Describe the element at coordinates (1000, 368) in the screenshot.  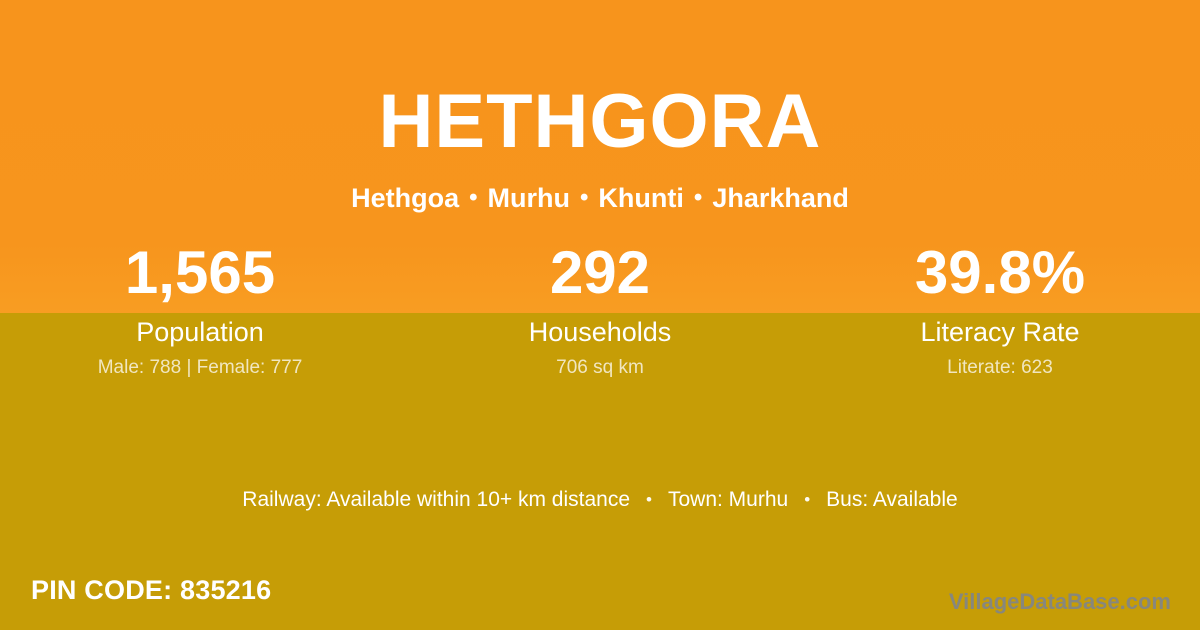
I see `literacy-sublabel: Literate: 623` at that location.